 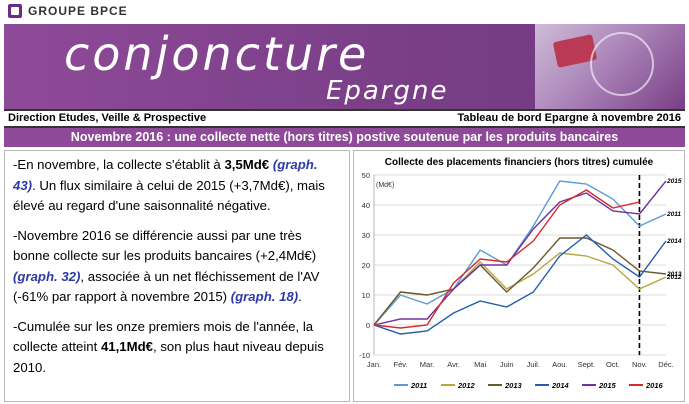 I want to click on x-tick-label: Fév., so click(x=401, y=364).